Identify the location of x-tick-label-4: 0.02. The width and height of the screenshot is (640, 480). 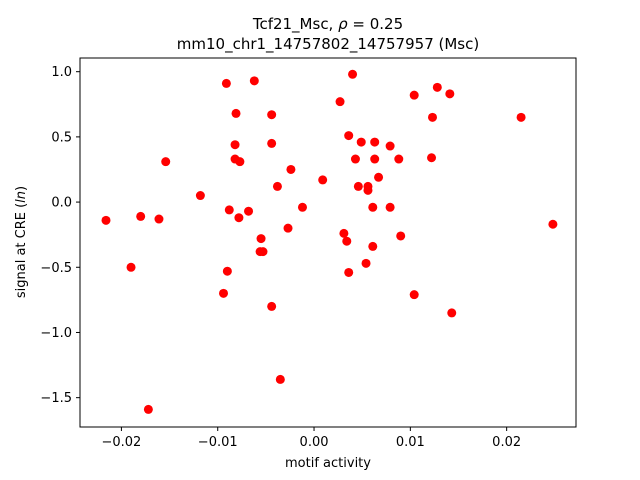
(506, 442).